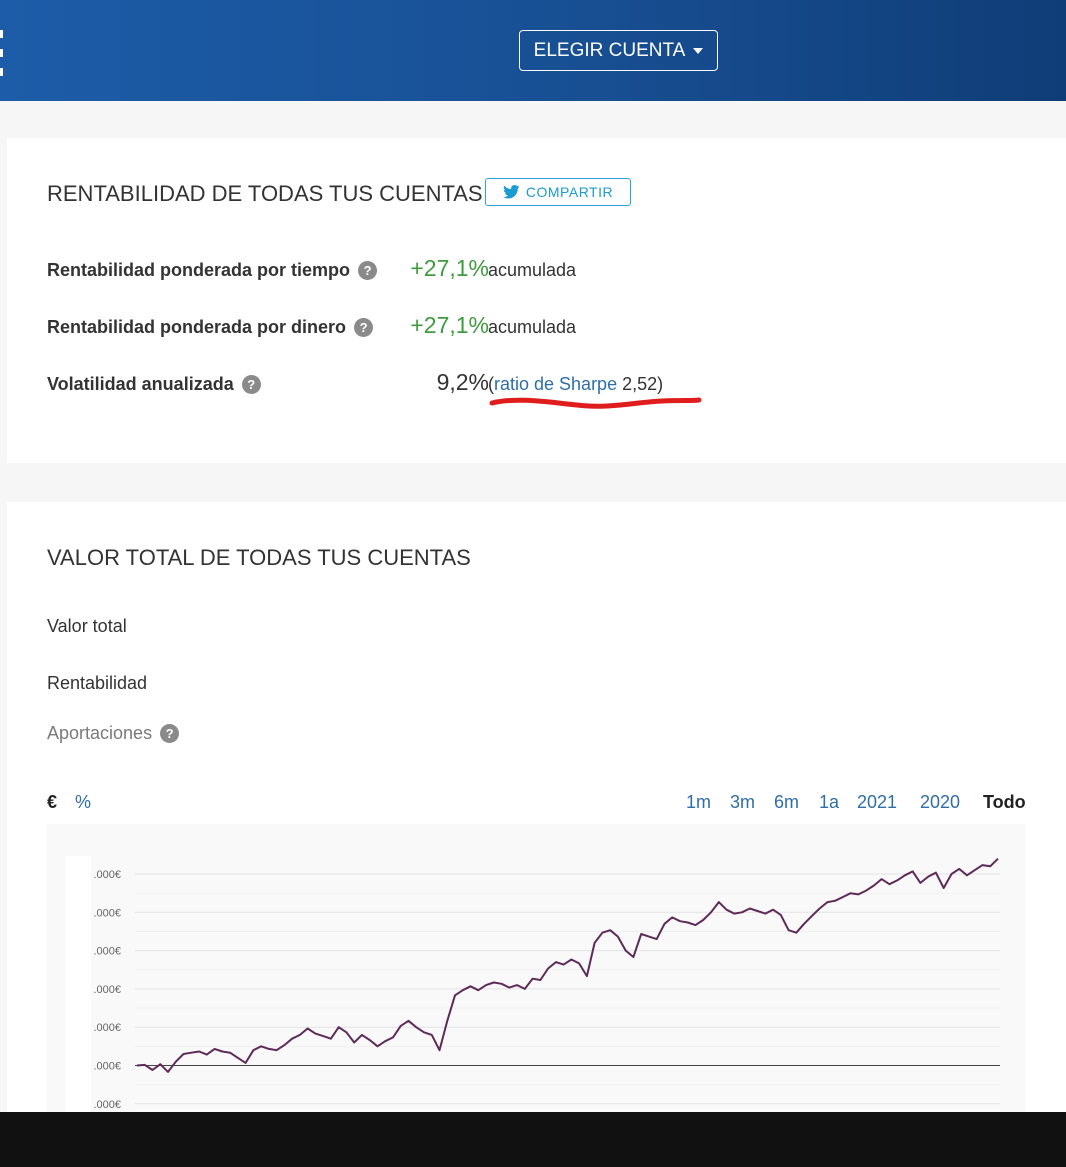 Image resolution: width=1066 pixels, height=1167 pixels. What do you see at coordinates (1, 53) in the screenshot?
I see `menu-icon` at bounding box center [1, 53].